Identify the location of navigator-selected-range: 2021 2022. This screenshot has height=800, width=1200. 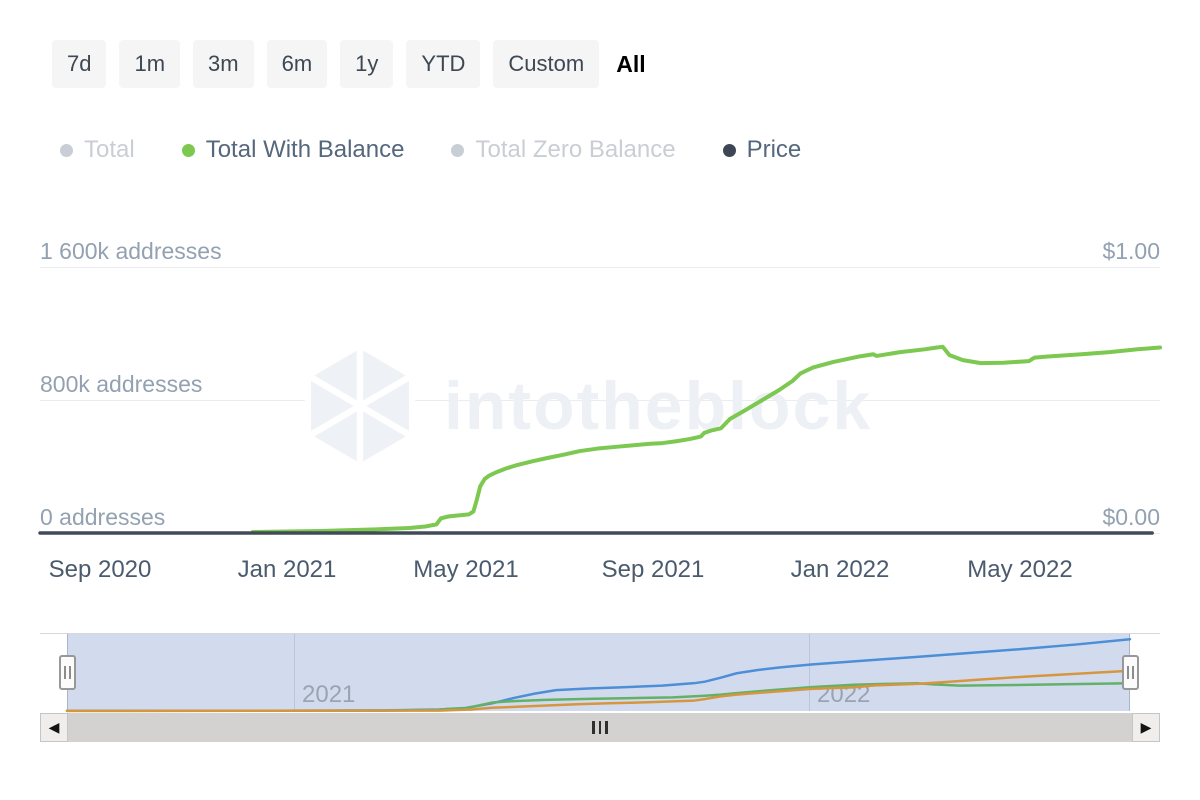
(598, 672).